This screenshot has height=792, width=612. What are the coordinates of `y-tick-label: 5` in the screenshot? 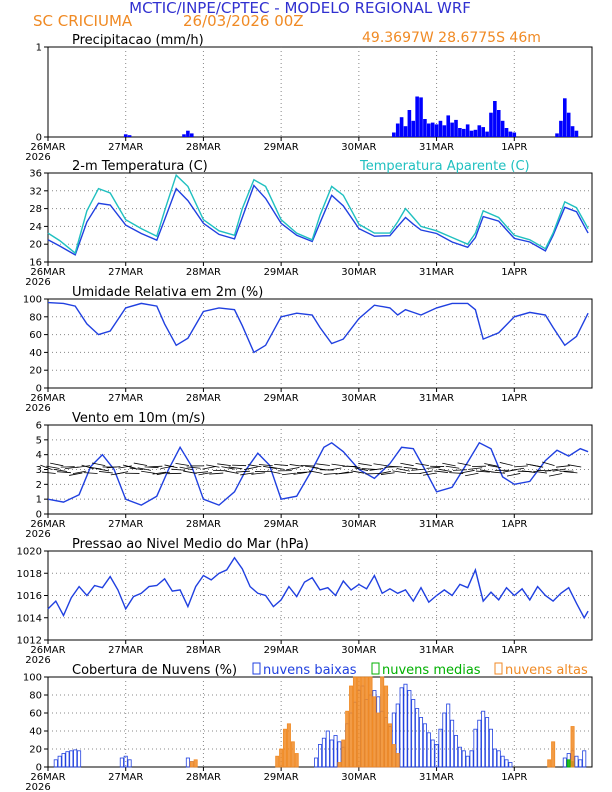 It's located at (39, 440).